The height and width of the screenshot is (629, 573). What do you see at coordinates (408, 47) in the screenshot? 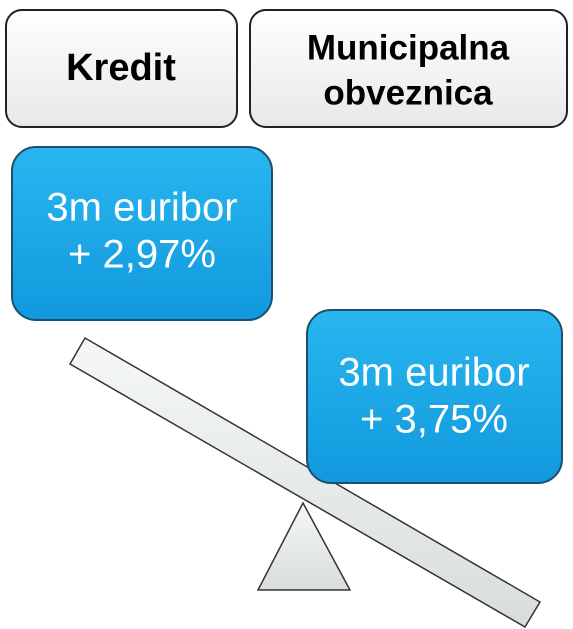
I see `header-label: Municipalna` at bounding box center [408, 47].